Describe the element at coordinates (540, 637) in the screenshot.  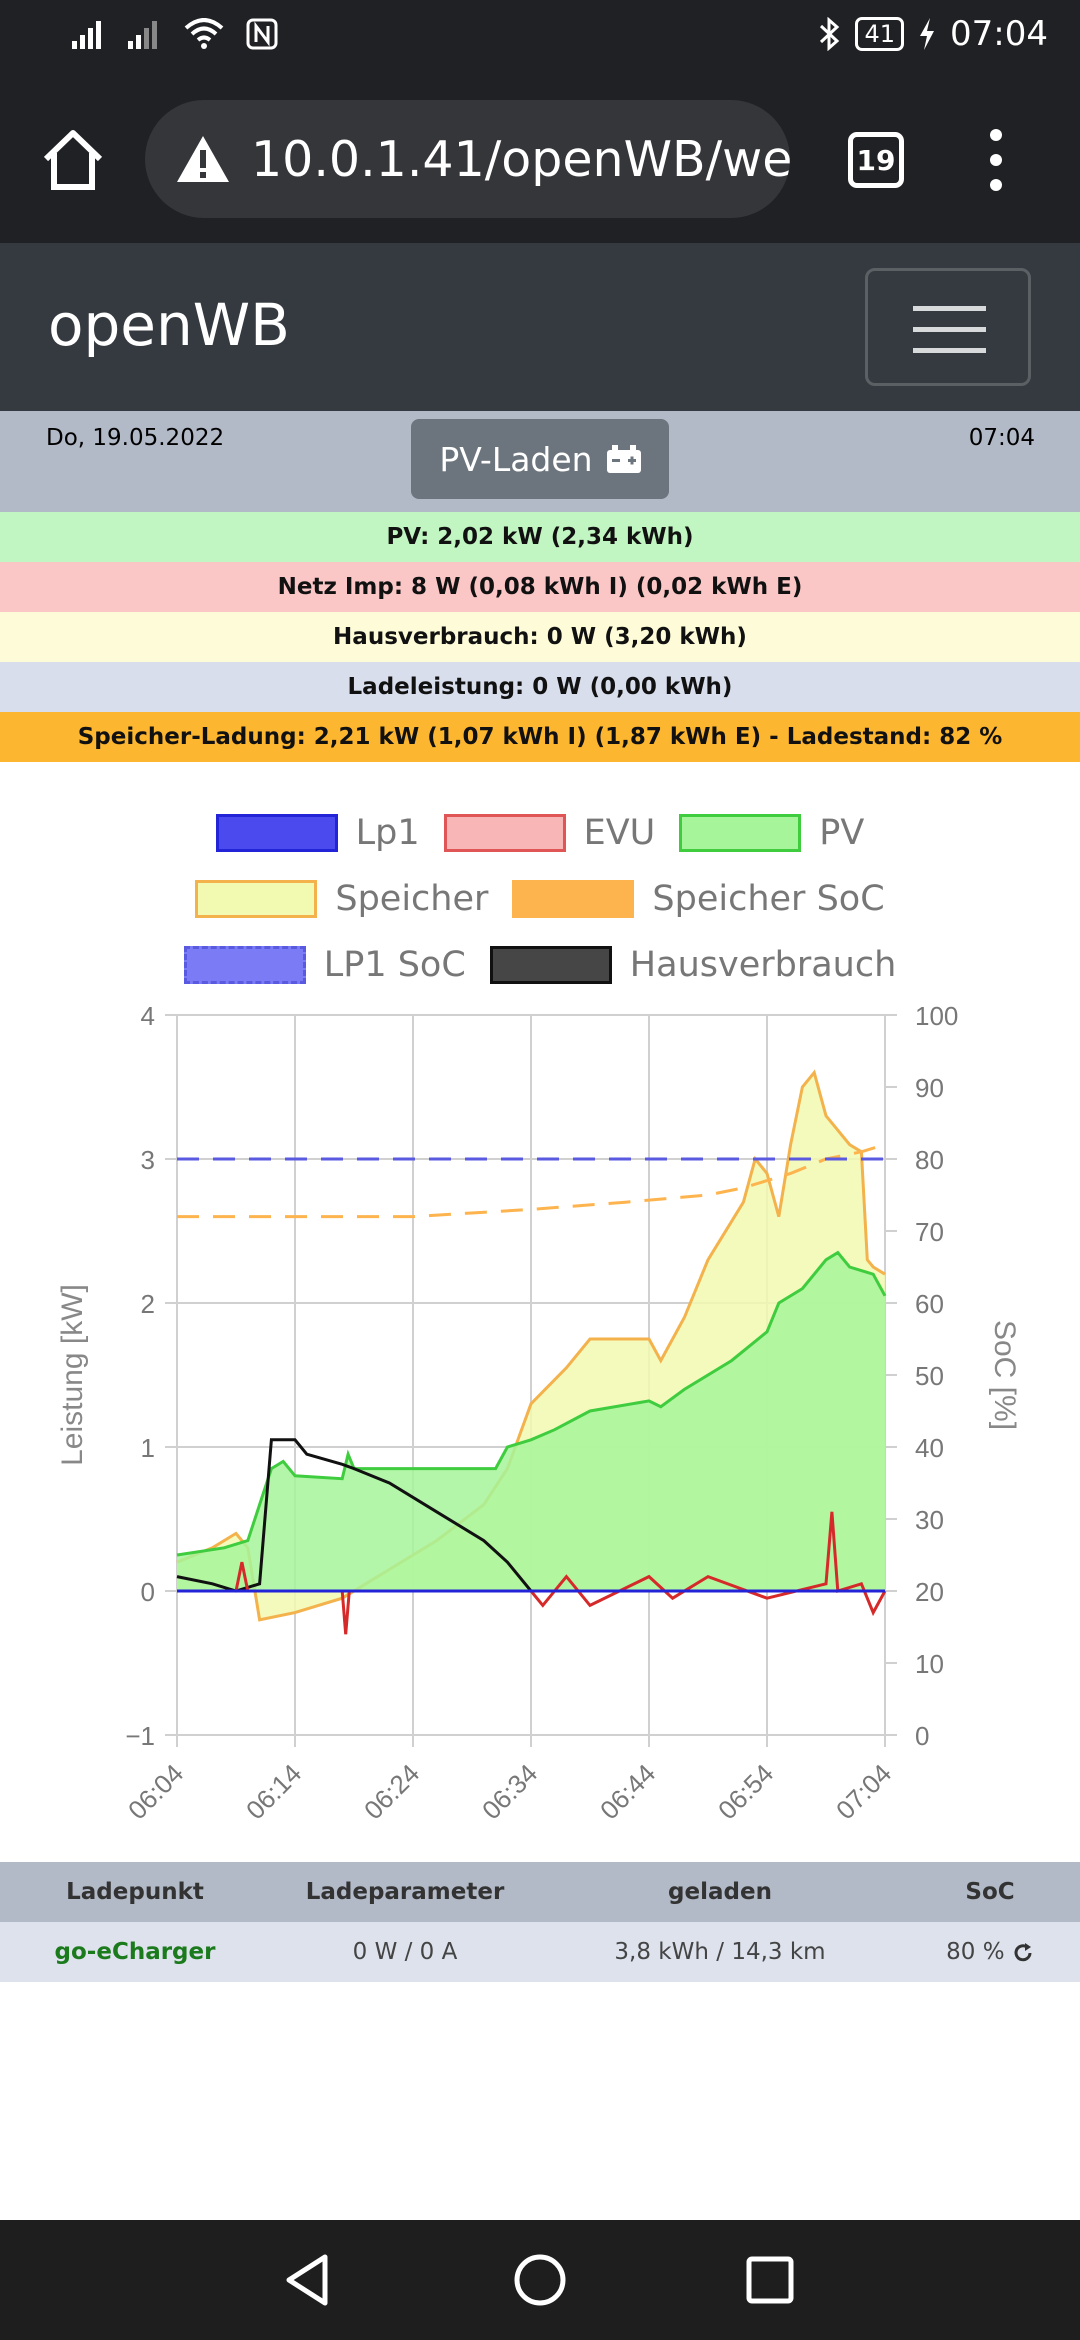
I see `house-consumption-info-row: Hausverbrauch: 0 W (3,20 kWh)` at that location.